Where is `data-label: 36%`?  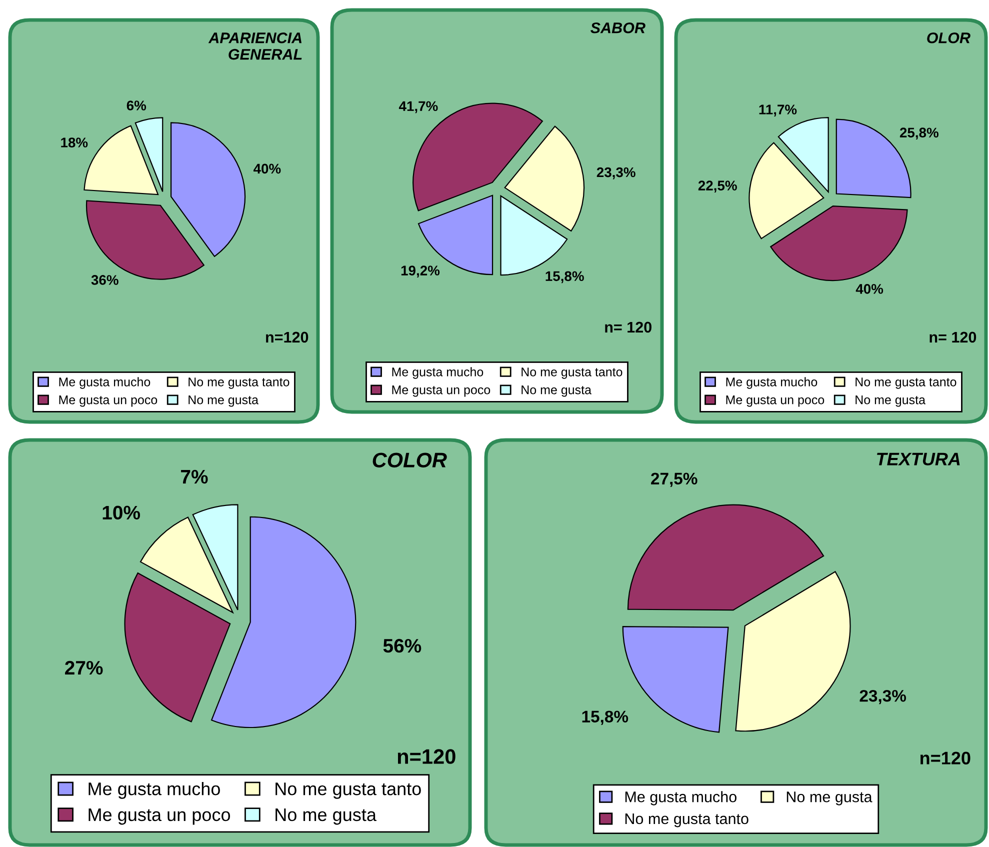 data-label: 36% is located at coordinates (104, 280).